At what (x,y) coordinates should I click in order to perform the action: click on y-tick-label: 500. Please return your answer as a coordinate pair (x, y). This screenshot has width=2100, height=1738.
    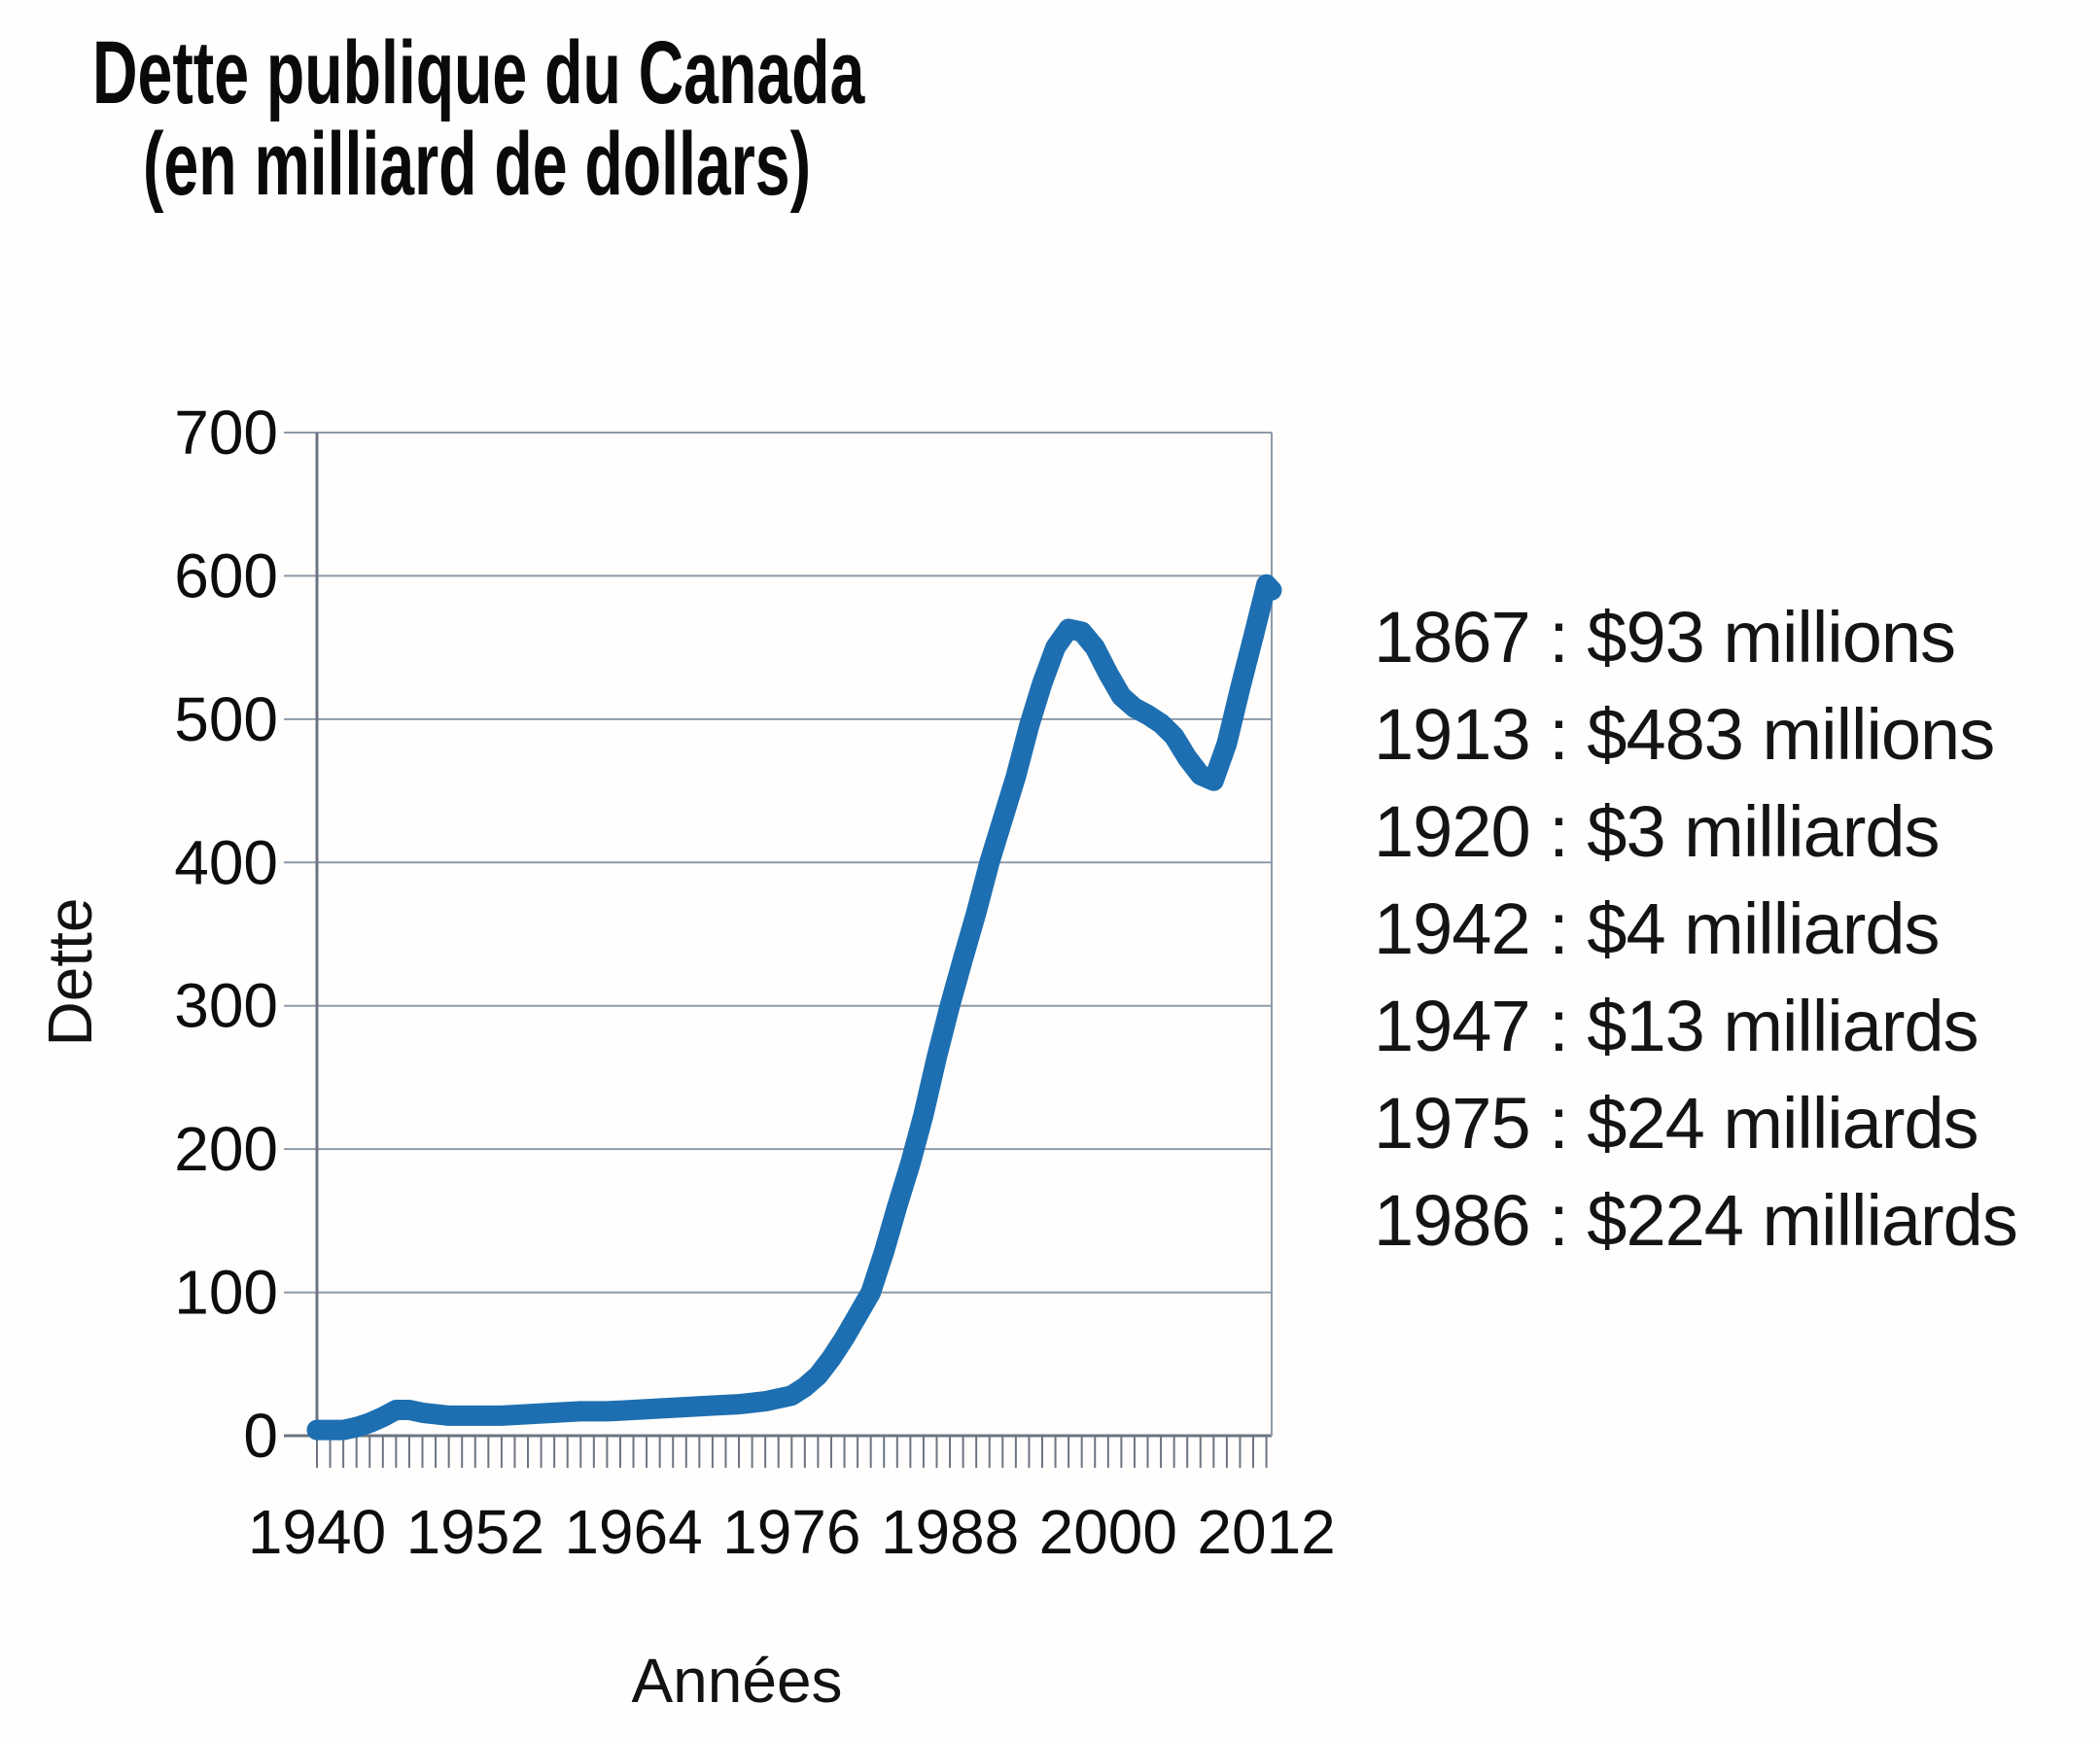
    Looking at the image, I should click on (226, 719).